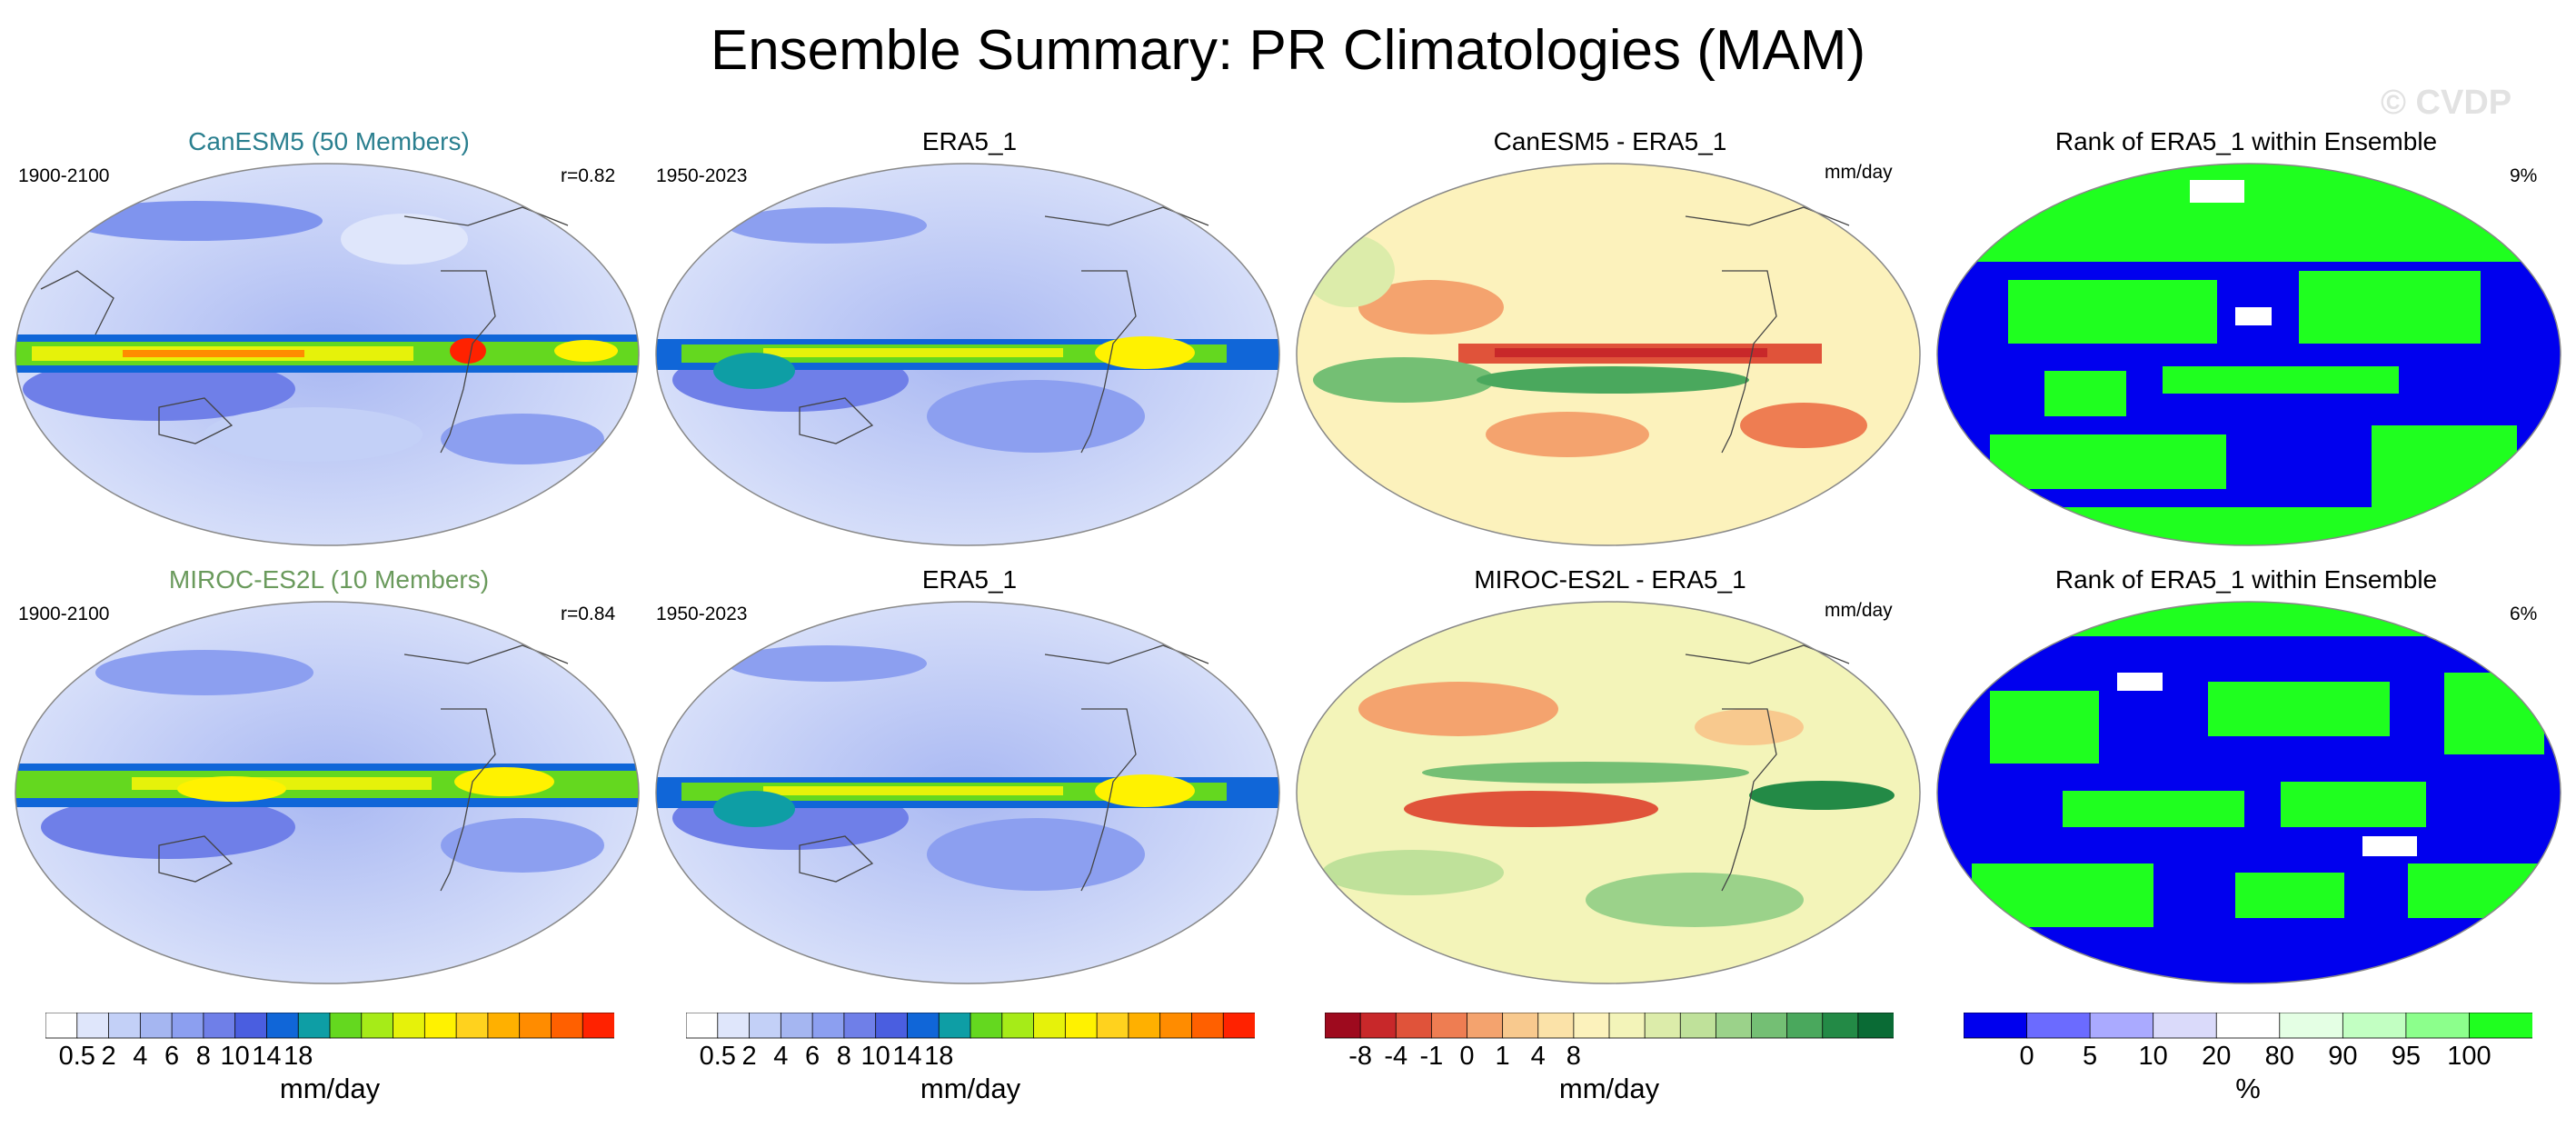 The image size is (2576, 1128). Describe the element at coordinates (77, 1056) in the screenshot. I see `precip-colorbar-1-tick-label: 0.5` at that location.